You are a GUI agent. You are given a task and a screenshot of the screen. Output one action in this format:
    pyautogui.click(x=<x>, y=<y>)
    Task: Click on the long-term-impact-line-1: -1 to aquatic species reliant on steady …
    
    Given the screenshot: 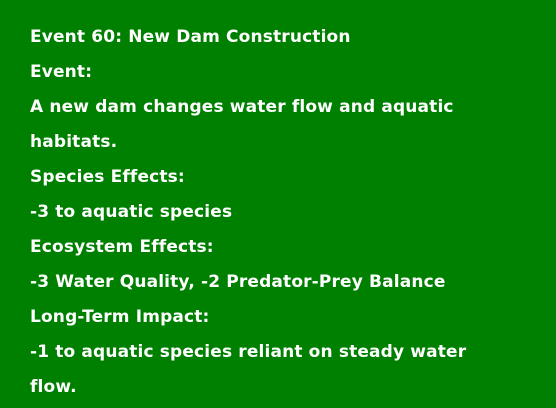 What is the action you would take?
    pyautogui.click(x=248, y=352)
    